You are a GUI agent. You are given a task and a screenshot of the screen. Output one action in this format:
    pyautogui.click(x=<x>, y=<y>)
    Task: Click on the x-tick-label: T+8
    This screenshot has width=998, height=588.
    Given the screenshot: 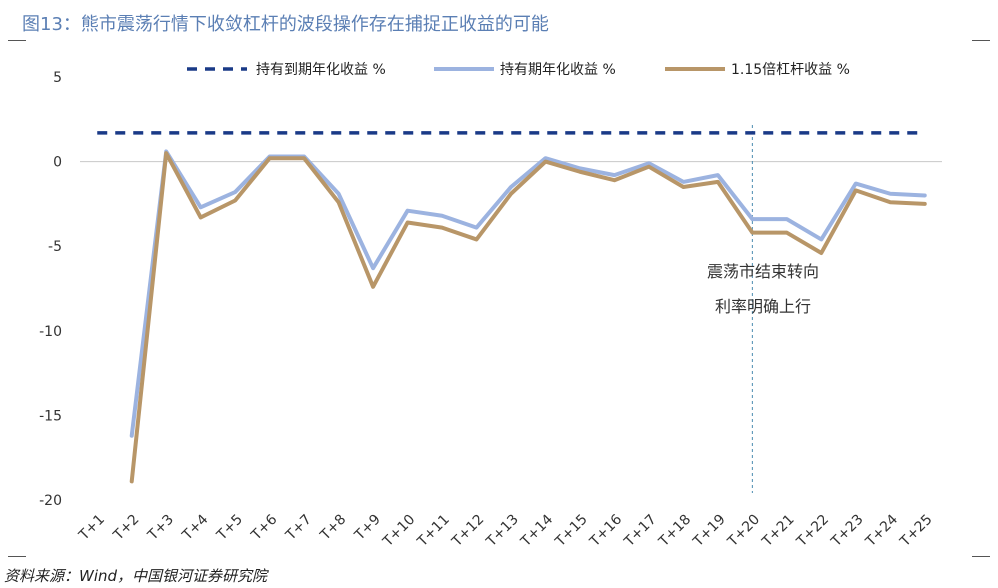 What is the action you would take?
    pyautogui.click(x=333, y=528)
    